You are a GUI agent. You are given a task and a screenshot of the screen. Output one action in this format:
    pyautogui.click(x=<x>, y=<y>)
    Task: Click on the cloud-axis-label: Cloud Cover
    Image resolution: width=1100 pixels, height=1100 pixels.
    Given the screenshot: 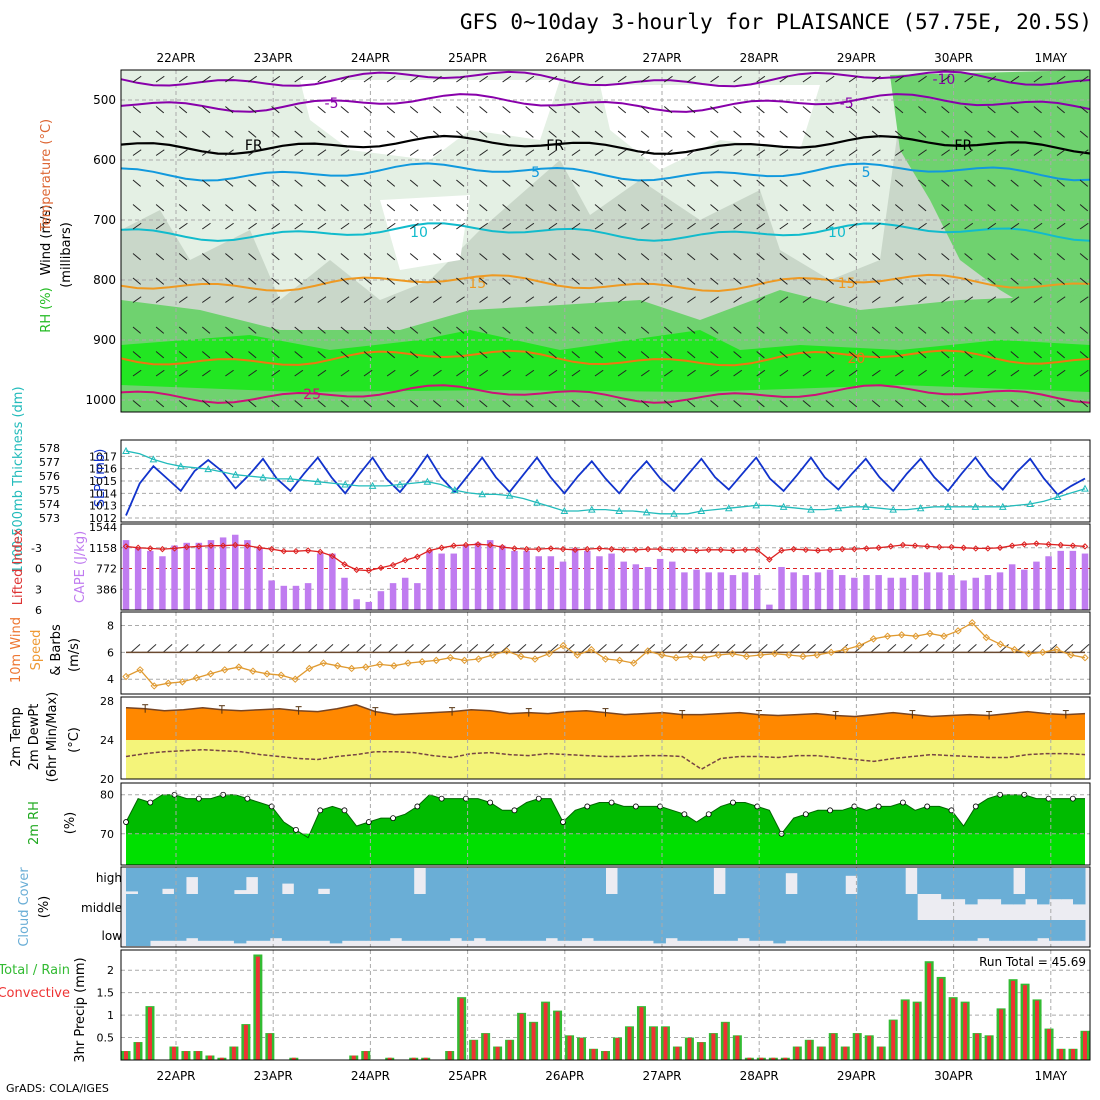 What is the action you would take?
    pyautogui.click(x=24, y=907)
    